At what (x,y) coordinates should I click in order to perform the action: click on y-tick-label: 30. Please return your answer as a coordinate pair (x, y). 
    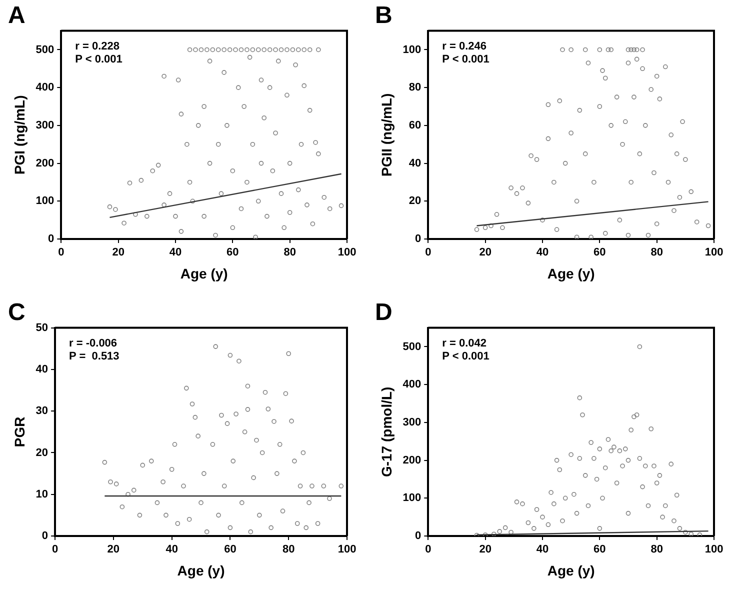
    Looking at the image, I should click on (42, 411).